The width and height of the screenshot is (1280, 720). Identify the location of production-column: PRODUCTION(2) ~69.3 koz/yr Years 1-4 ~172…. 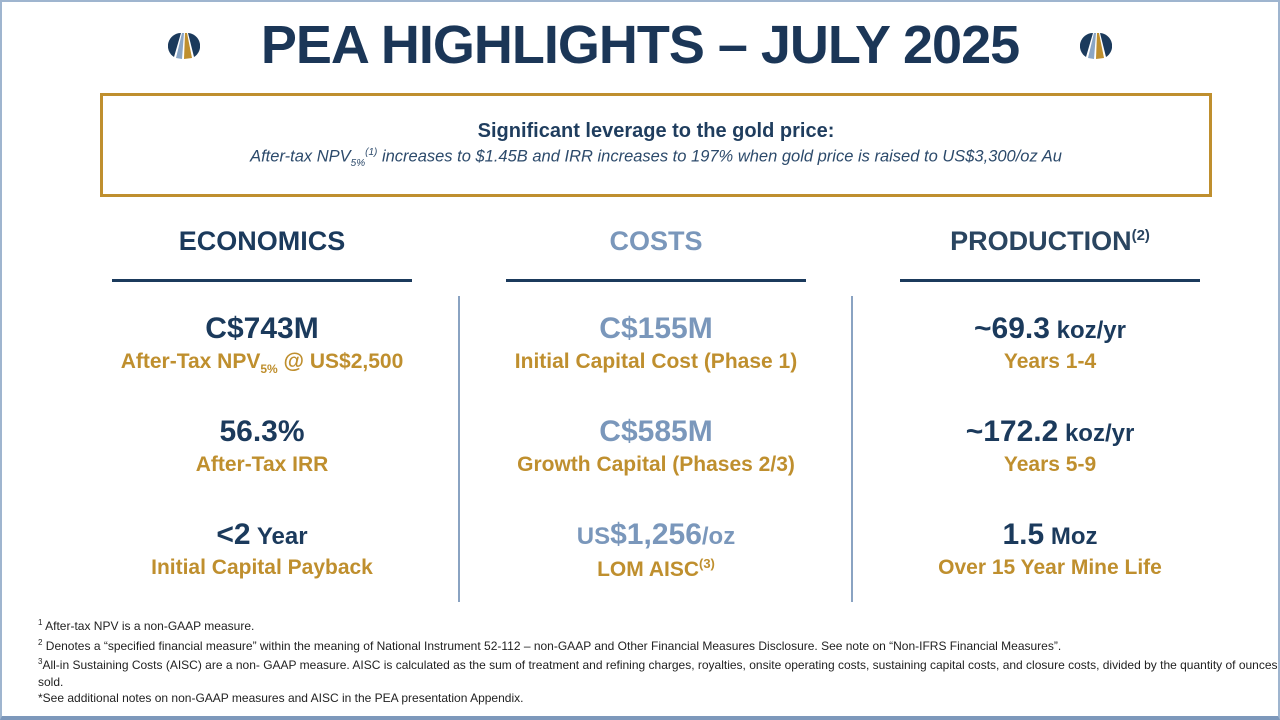
(1050, 402).